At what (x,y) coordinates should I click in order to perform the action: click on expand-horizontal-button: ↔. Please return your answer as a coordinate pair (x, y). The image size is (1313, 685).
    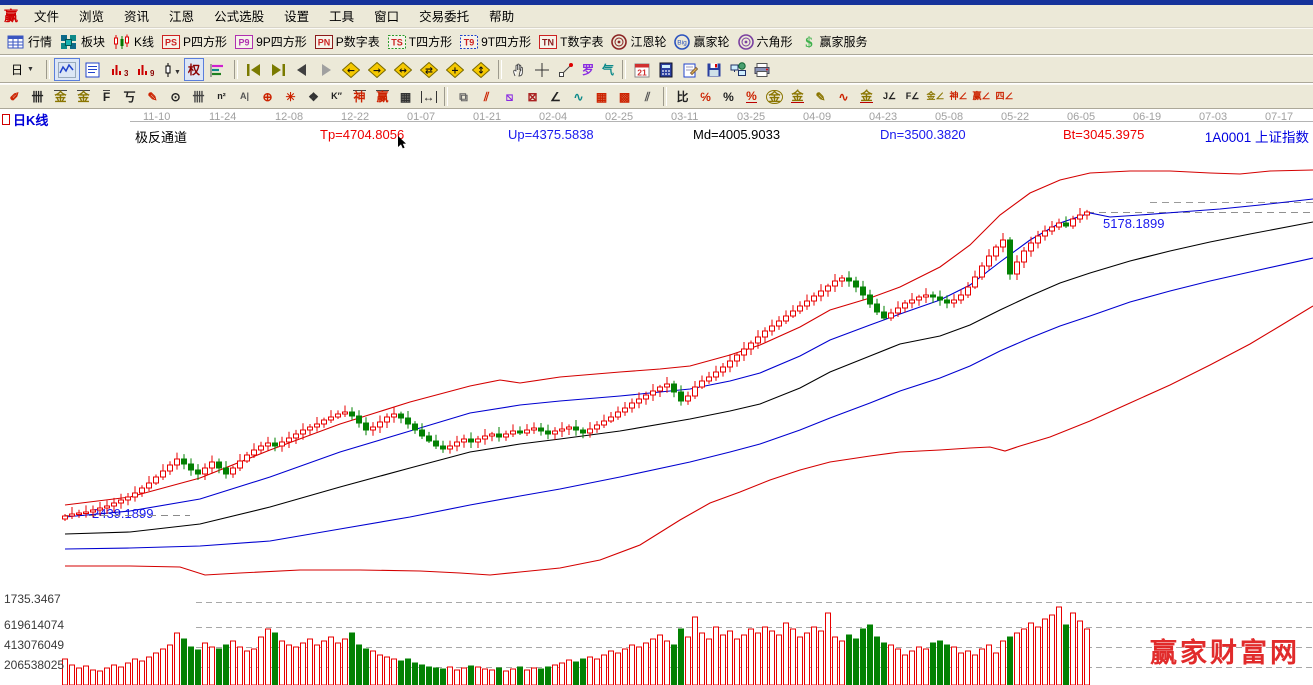
    Looking at the image, I should click on (403, 69).